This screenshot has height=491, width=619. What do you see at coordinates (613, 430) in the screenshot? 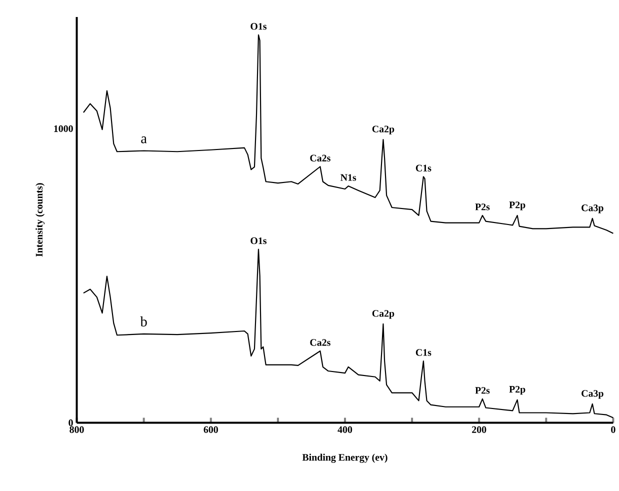
I see `x-tick-label: 0` at bounding box center [613, 430].